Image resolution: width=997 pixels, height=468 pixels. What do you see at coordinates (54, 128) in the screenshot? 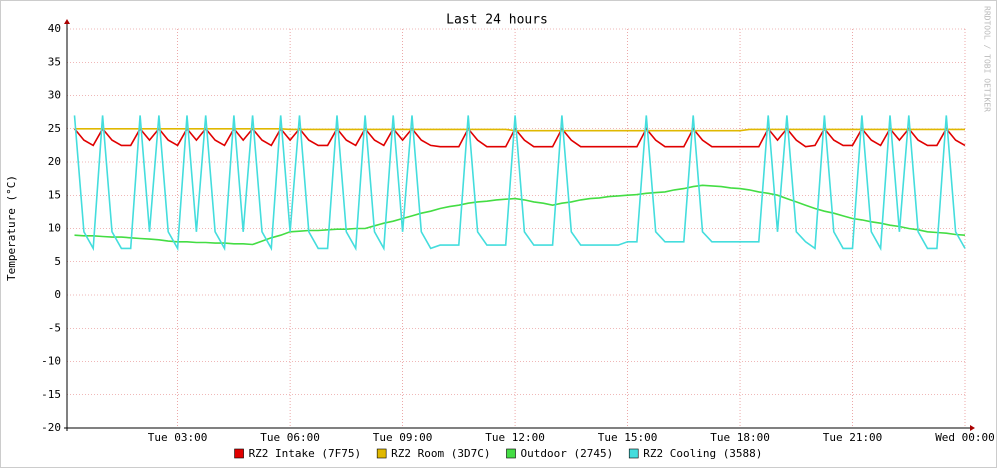
I see `y-tick-label: 25` at bounding box center [54, 128].